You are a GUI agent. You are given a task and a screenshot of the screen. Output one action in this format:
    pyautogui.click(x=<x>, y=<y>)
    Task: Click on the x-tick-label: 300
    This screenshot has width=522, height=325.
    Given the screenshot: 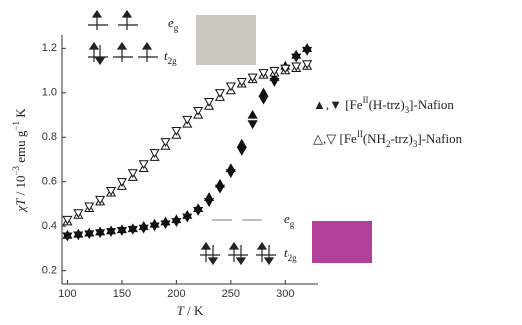 What is the action you would take?
    pyautogui.click(x=285, y=294)
    